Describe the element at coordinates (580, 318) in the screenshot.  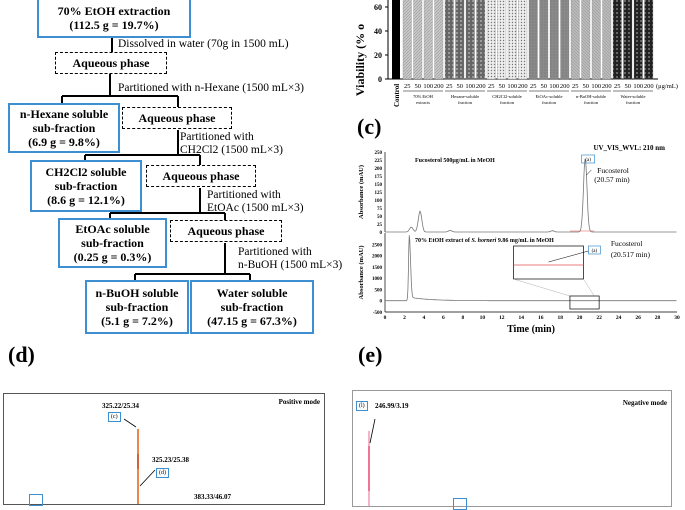
I see `x-tick-label: 20` at that location.